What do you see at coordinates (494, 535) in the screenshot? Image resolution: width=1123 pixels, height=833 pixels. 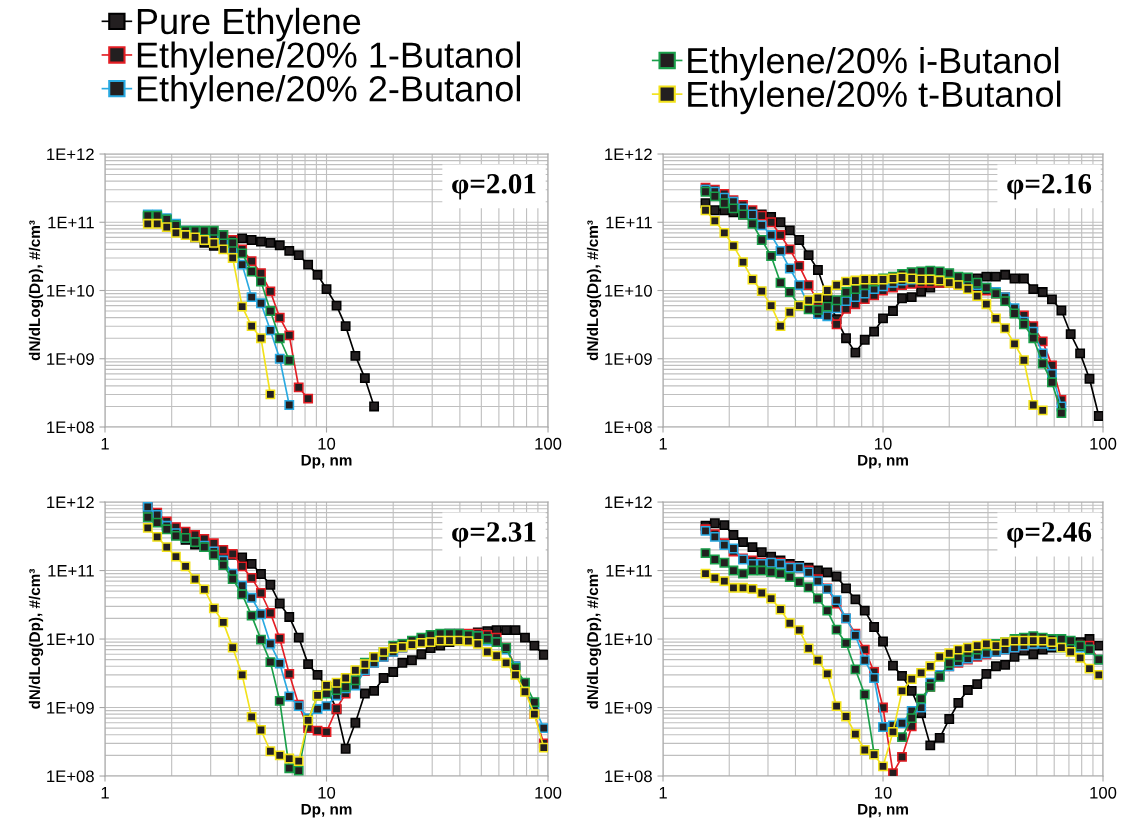 I see `annotation: φ=2.31` at bounding box center [494, 535].